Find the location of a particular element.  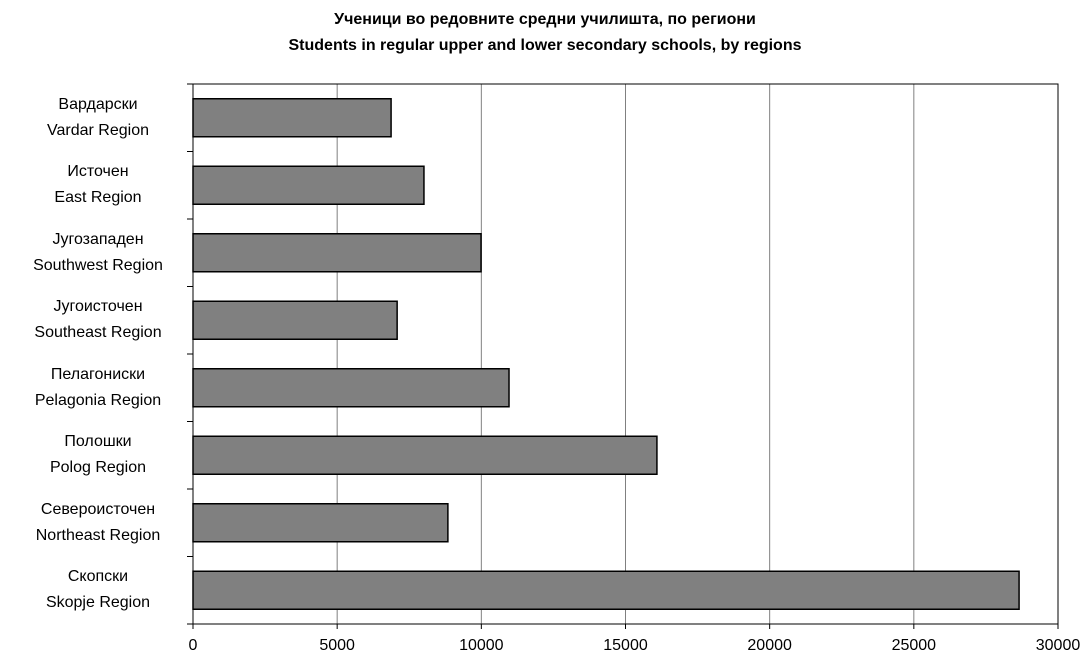

y-tick-label: Пелагониски Pelagonia Region is located at coordinates (98, 387).